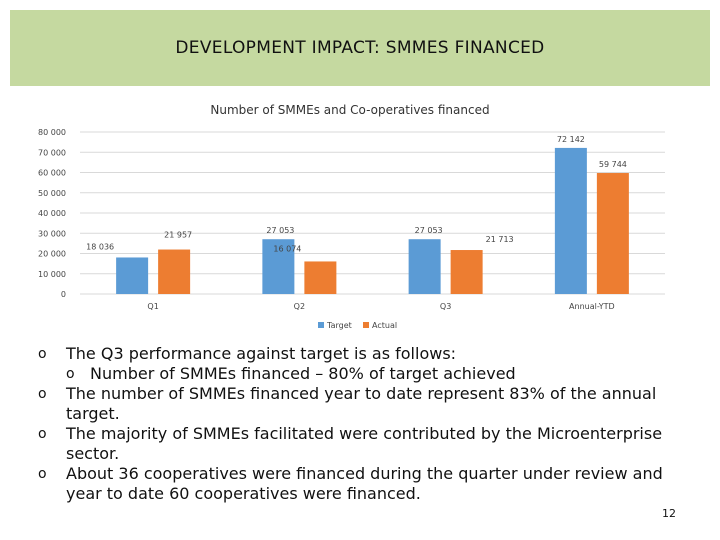 This screenshot has height=540, width=720. What do you see at coordinates (669, 513) in the screenshot?
I see `page-number: 12` at bounding box center [669, 513].